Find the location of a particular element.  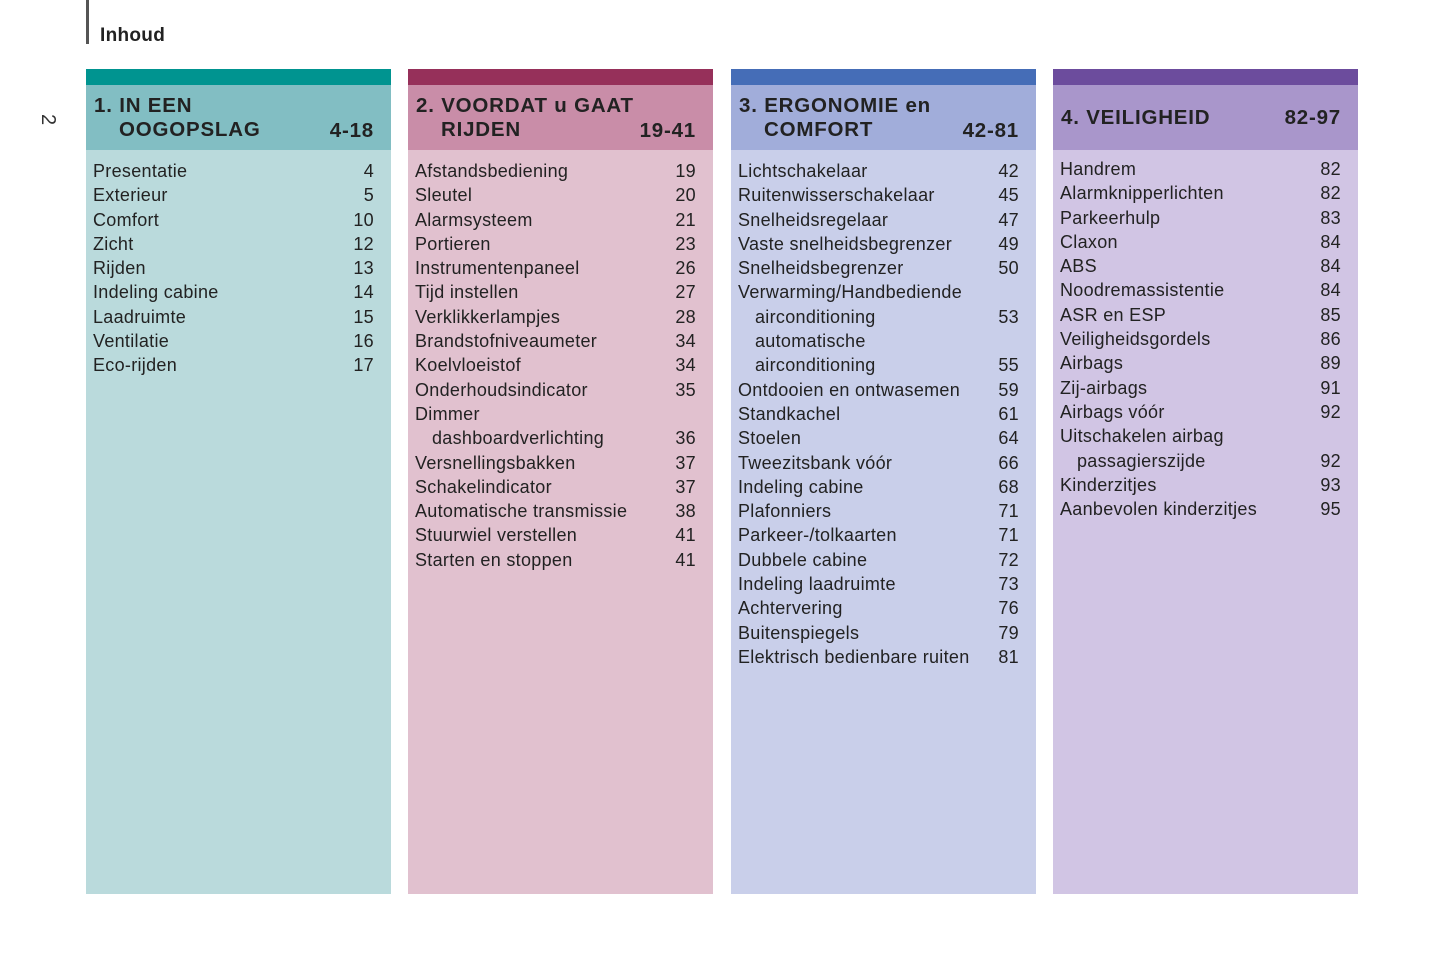

toc-entry: Airbags vóór 92 is located at coordinates (1200, 412).